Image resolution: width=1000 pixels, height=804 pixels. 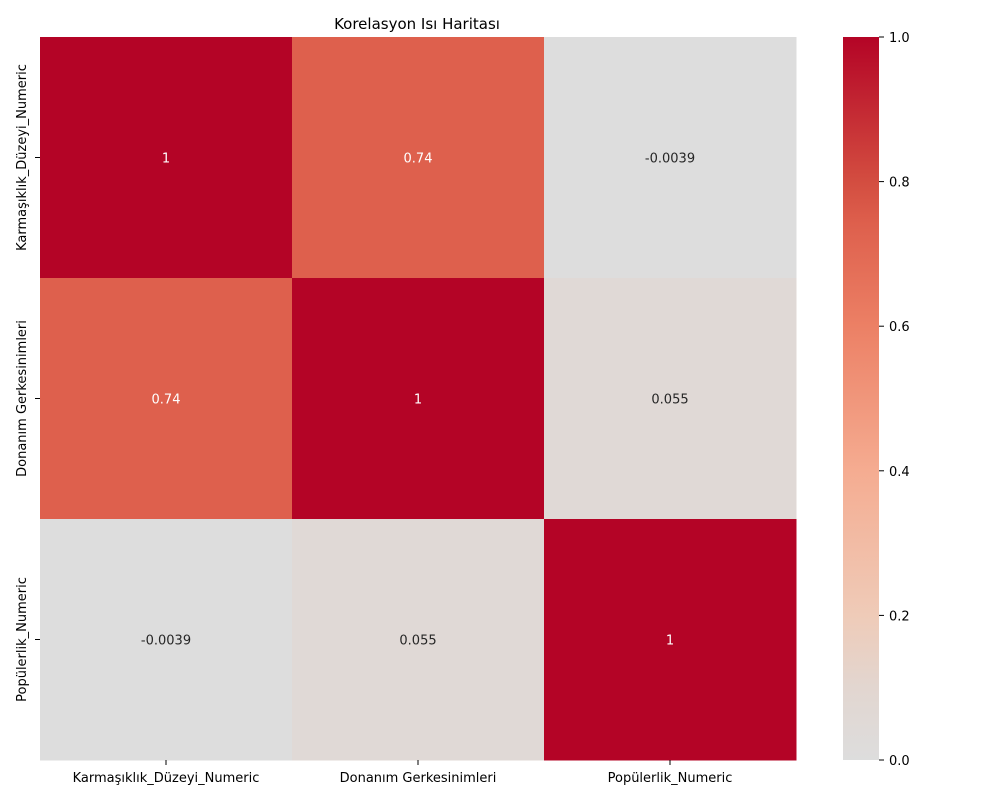 What do you see at coordinates (899, 761) in the screenshot?
I see `colorbar-tick-label: 0.0` at bounding box center [899, 761].